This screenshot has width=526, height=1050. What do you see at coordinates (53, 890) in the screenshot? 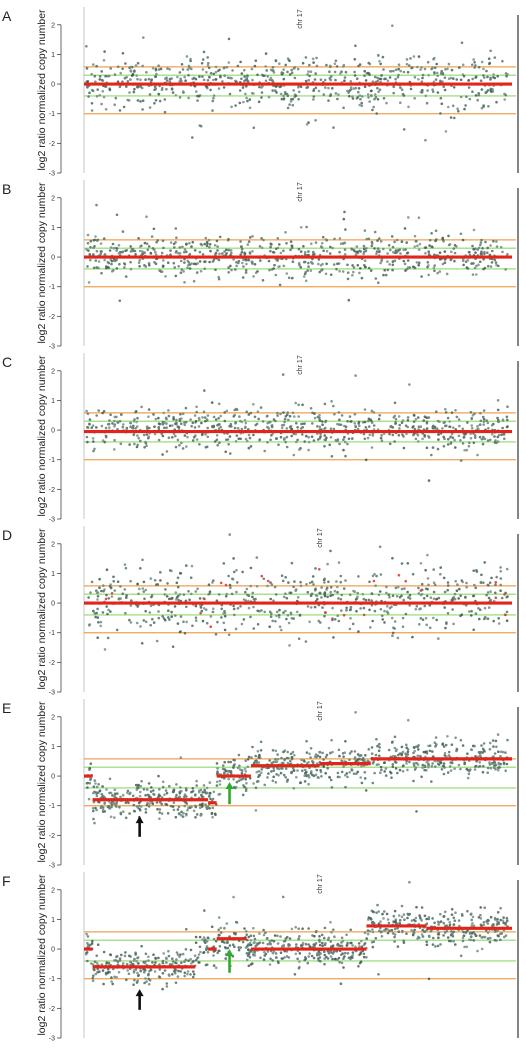
I see `y-tick-label: 2` at bounding box center [53, 890].